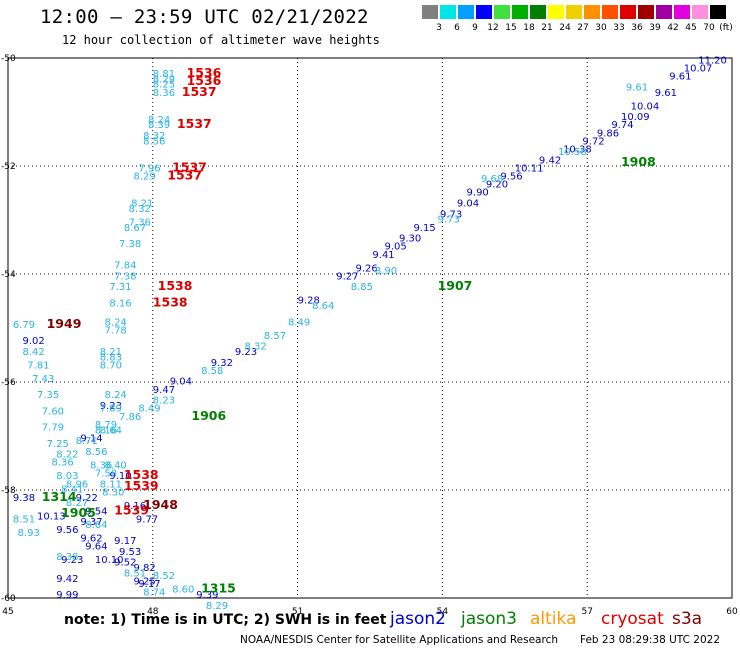 This screenshot has width=740, height=650. I want to click on data-label-altika: 8.23, so click(164, 401).